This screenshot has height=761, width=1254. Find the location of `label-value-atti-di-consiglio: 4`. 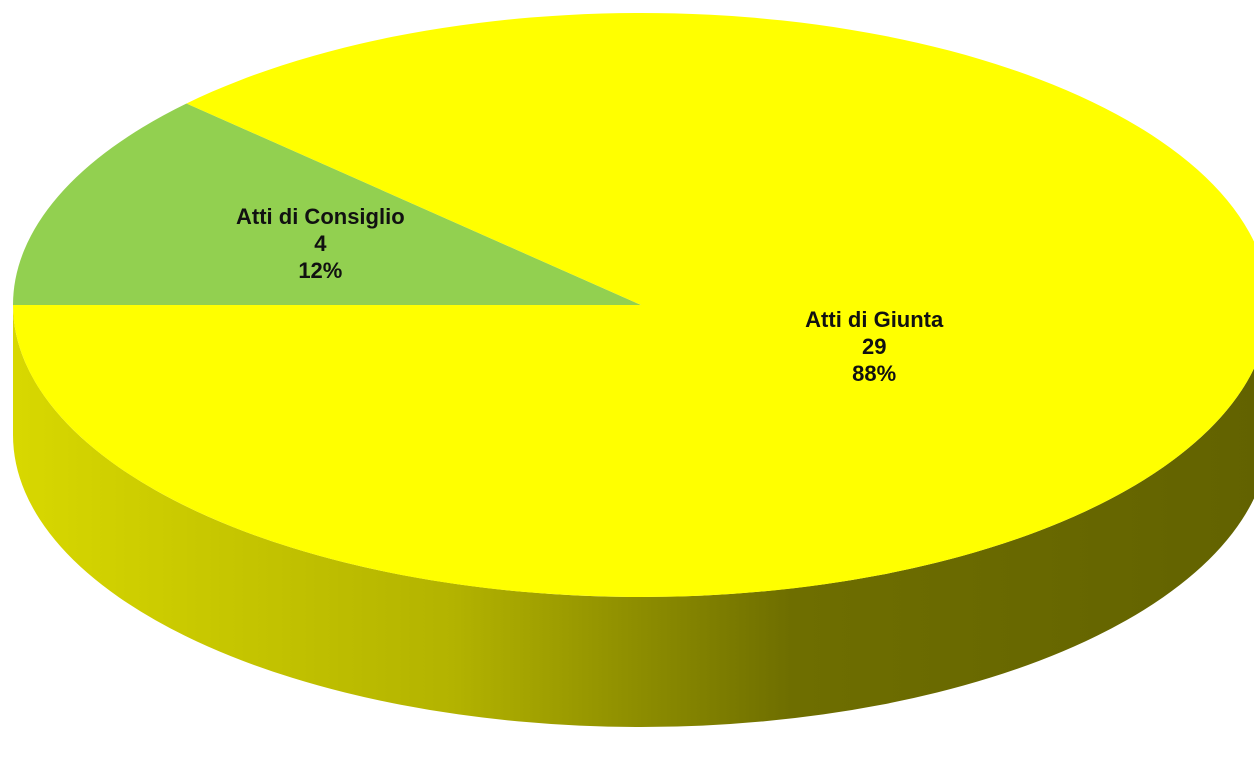

label-value-atti-di-consiglio: 4 is located at coordinates (320, 243).